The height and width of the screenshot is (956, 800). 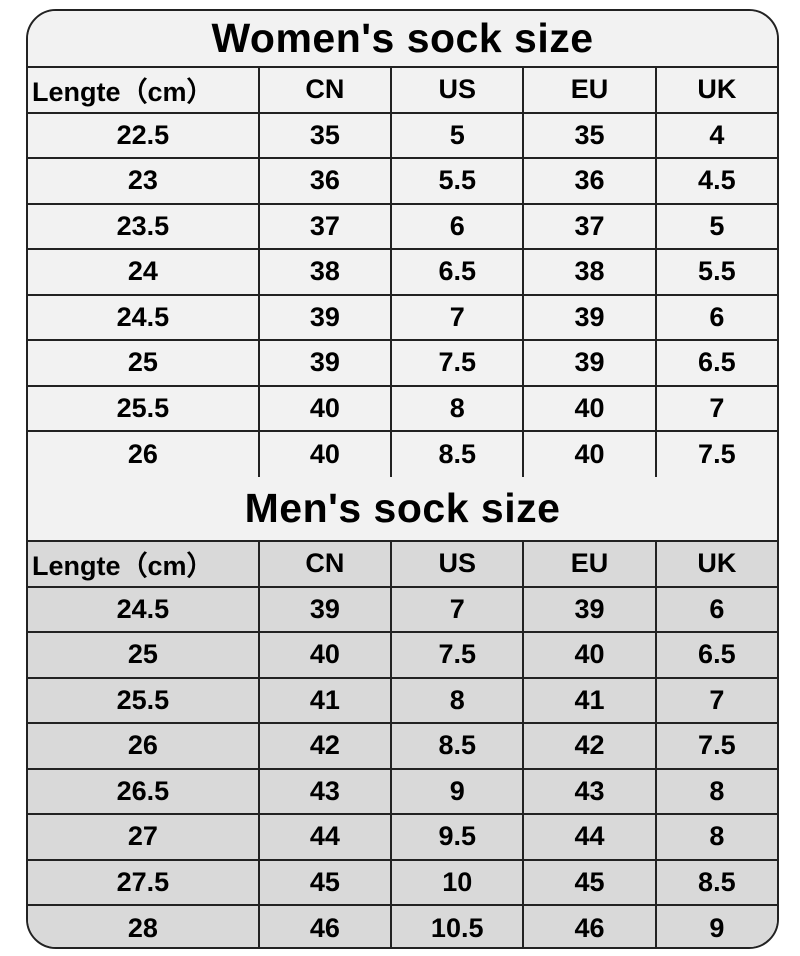 I want to click on table-row: 27.5 45 10 45 8.5, so click(x=402, y=883).